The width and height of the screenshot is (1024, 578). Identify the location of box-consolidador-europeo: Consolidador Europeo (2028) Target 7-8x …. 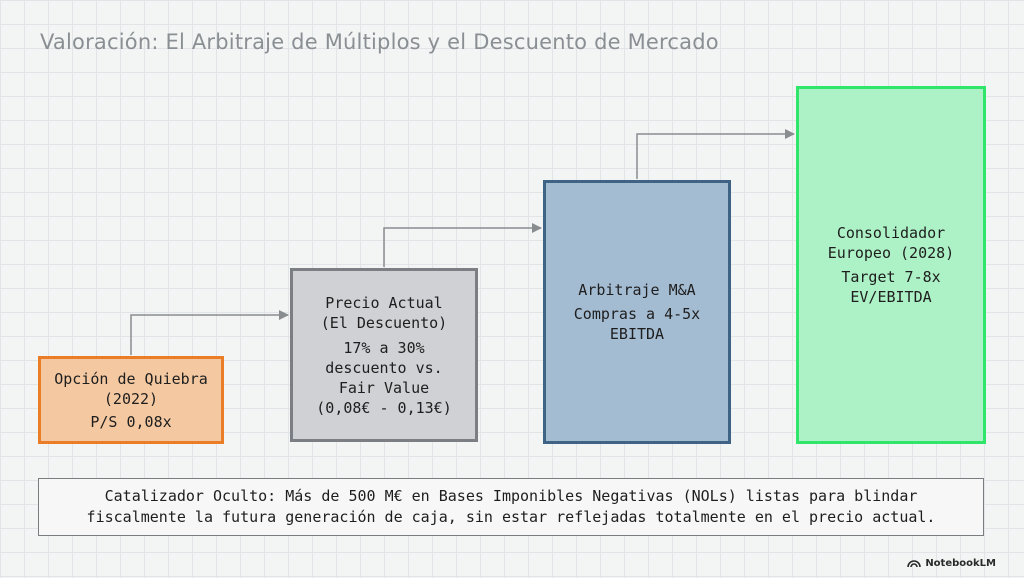
(891, 265).